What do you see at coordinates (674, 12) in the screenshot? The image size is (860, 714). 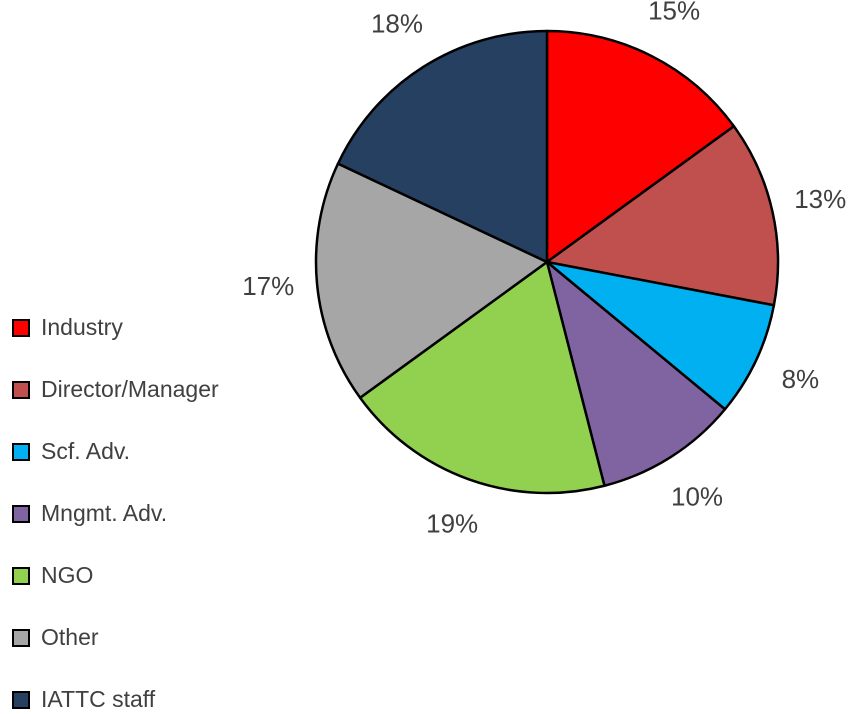 I see `data-label: 15%` at bounding box center [674, 12].